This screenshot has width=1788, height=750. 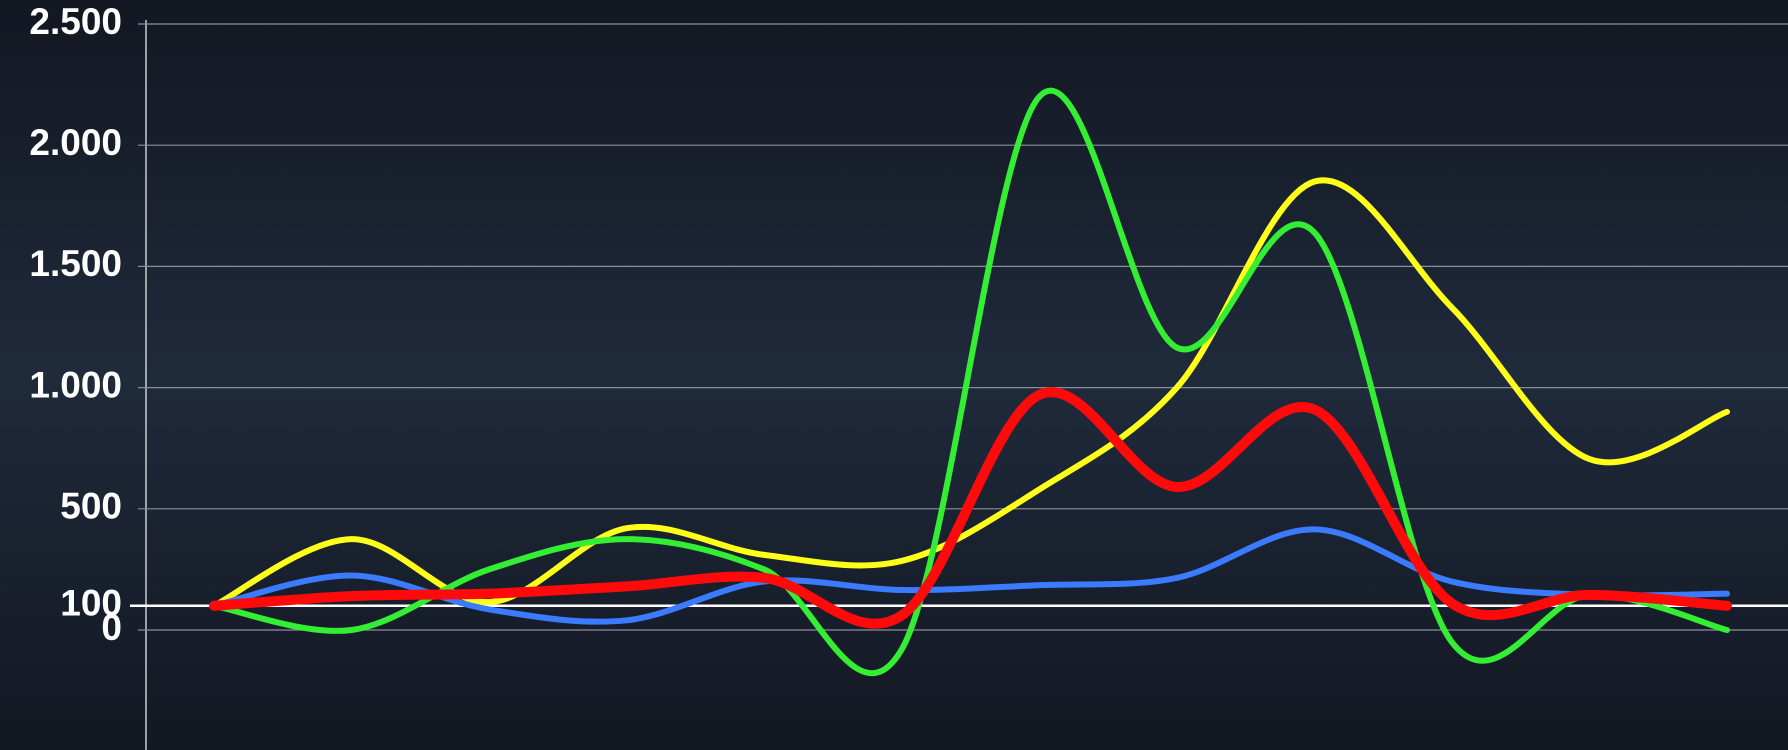 What do you see at coordinates (75, 384) in the screenshot?
I see `y-tick-label: 1.000` at bounding box center [75, 384].